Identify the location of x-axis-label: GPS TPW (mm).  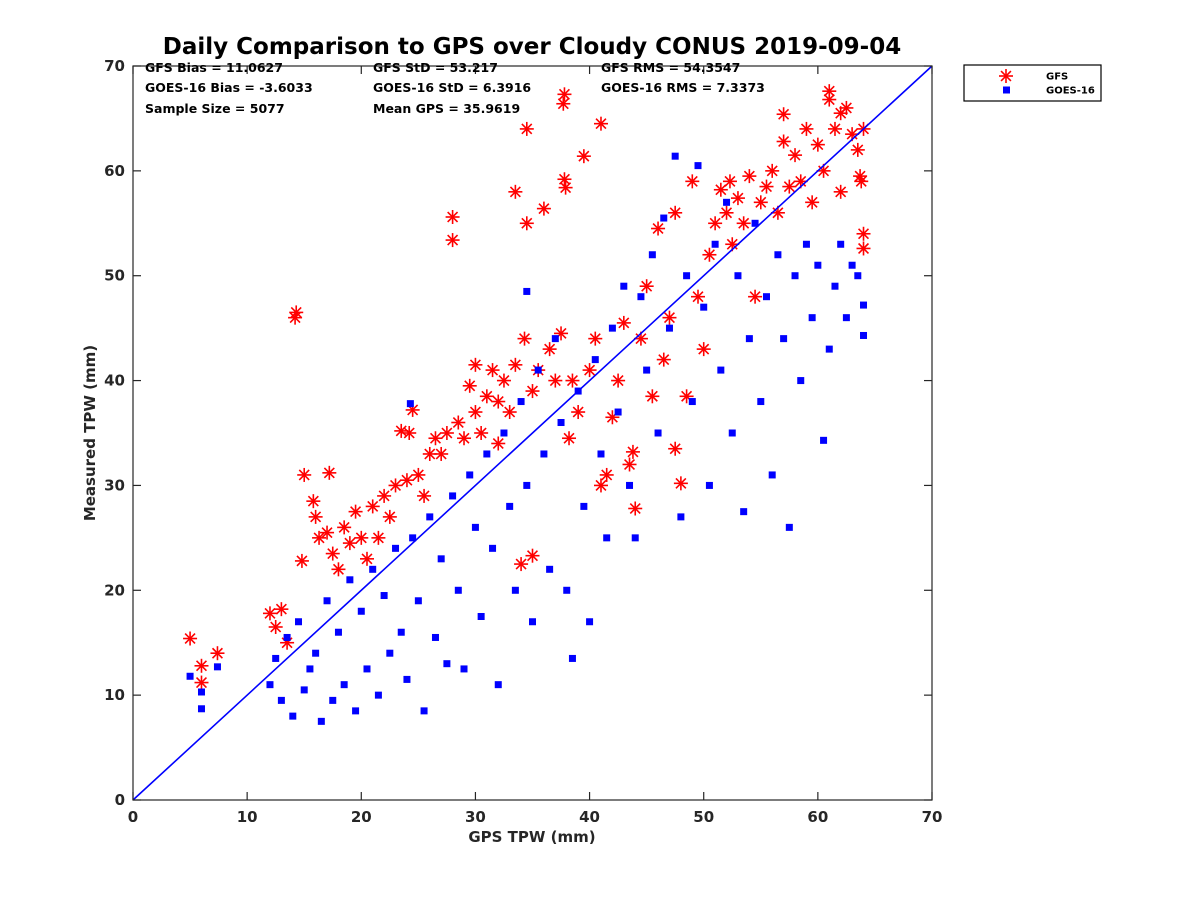
(531, 837).